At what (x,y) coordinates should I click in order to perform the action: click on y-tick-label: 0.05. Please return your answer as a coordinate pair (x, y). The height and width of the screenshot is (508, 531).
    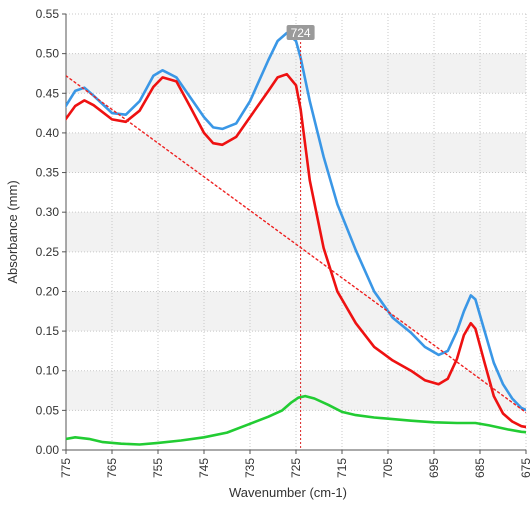
    Looking at the image, I should click on (48, 410).